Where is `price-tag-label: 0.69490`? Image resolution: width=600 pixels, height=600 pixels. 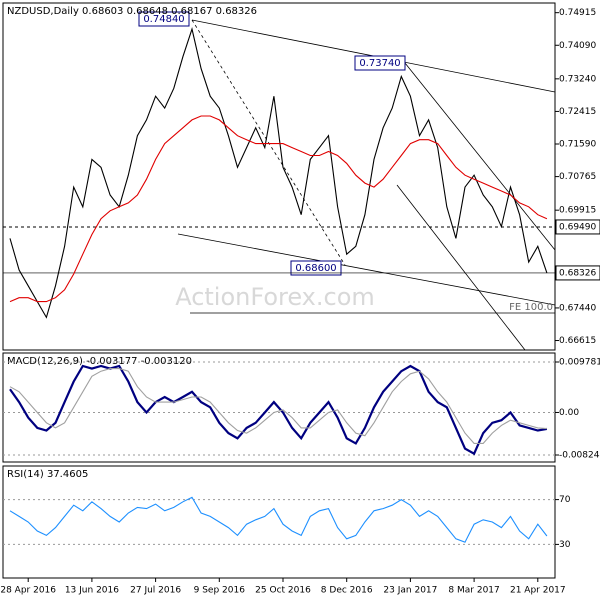
price-tag-label: 0.69490 is located at coordinates (577, 227).